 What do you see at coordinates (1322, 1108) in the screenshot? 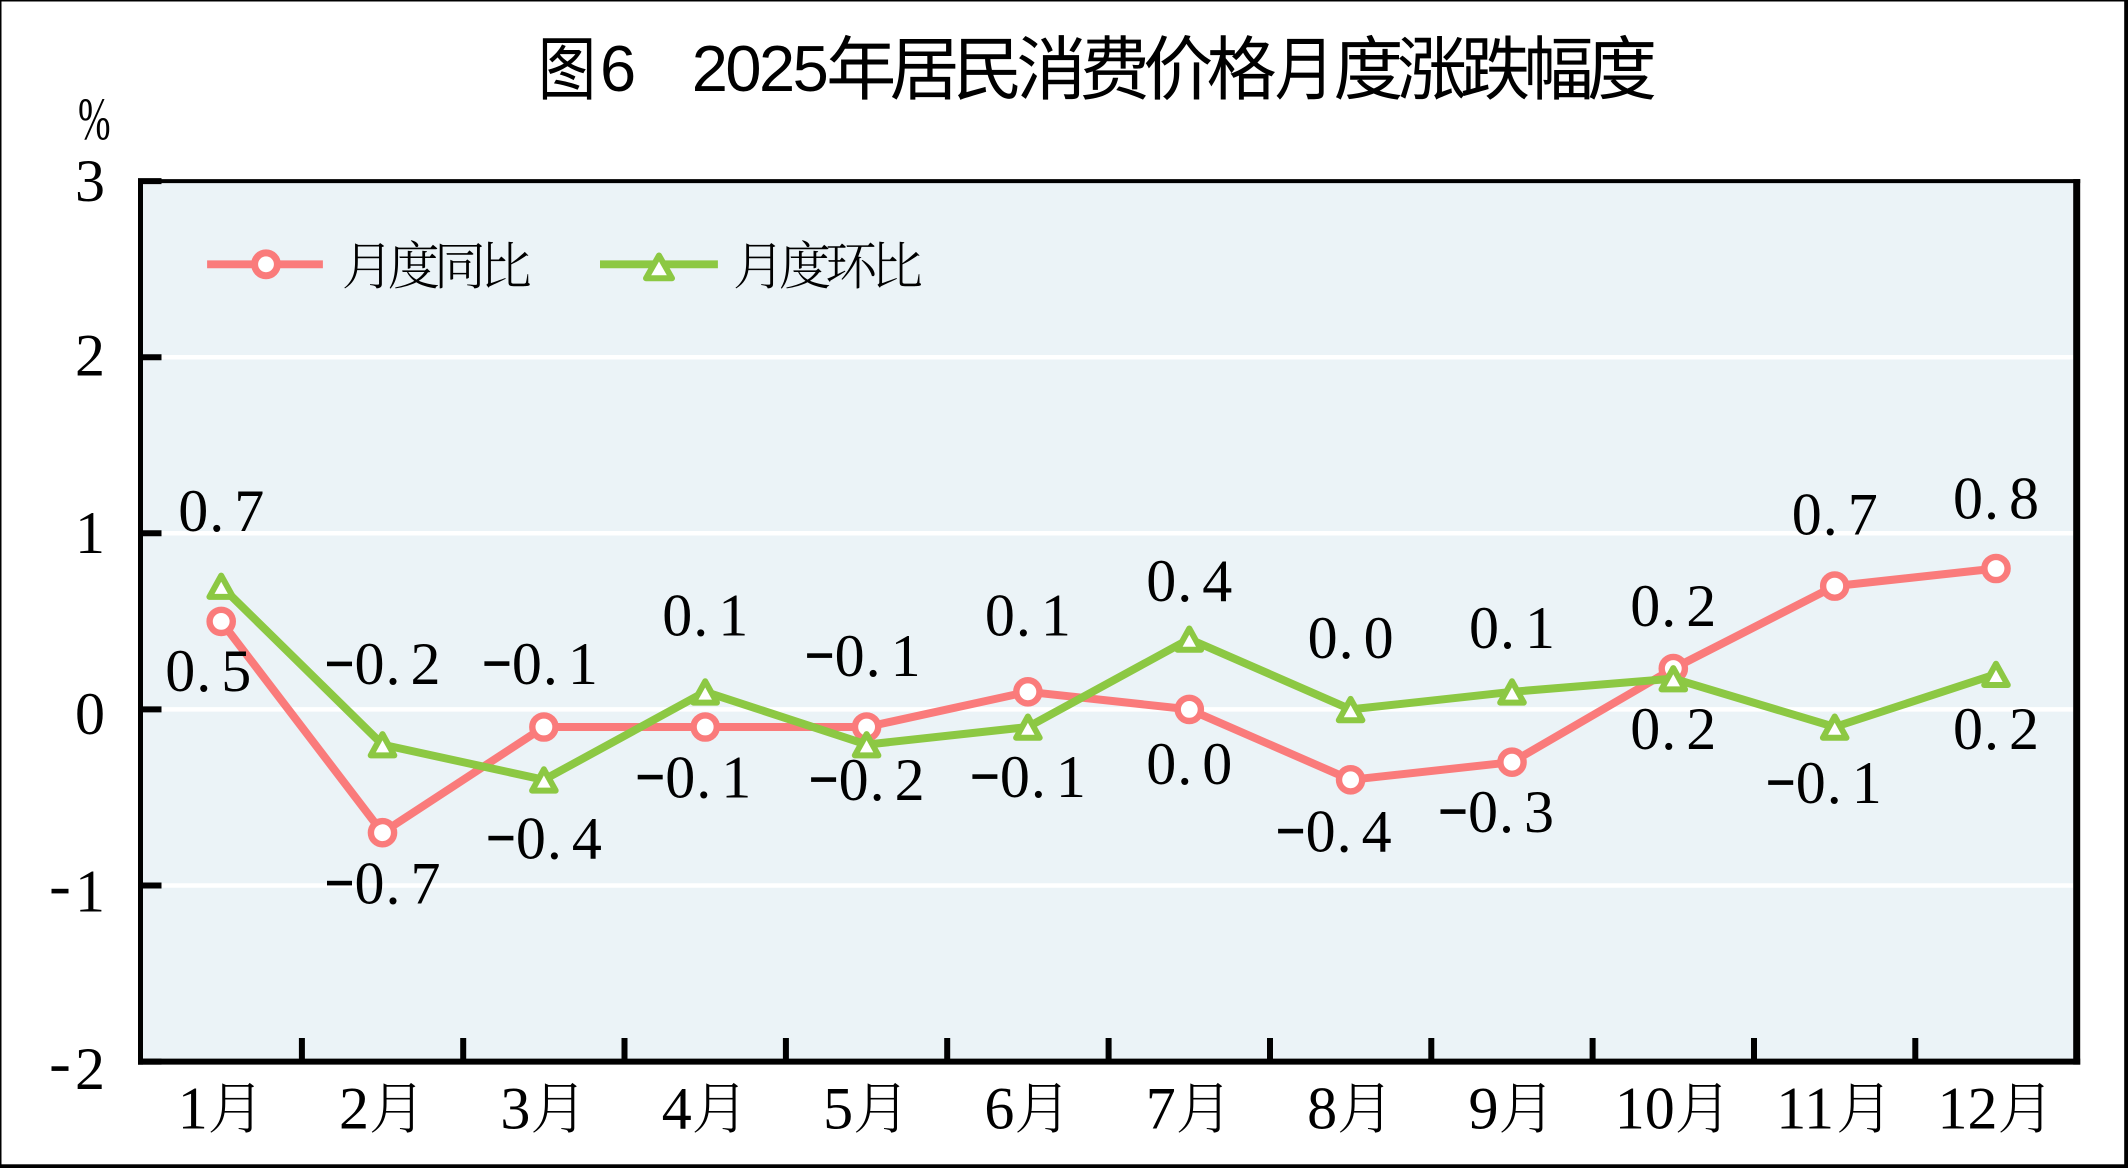
I see `svg-text: 8` at bounding box center [1322, 1108].